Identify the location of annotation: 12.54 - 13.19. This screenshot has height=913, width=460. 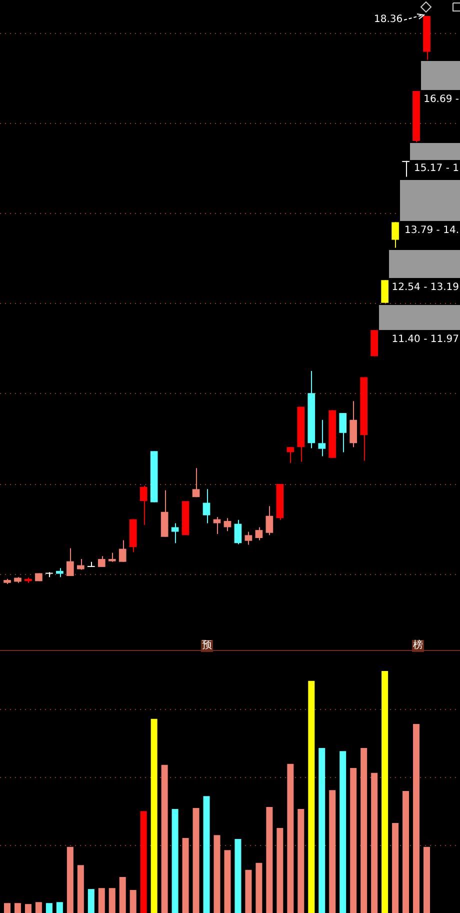
(425, 288).